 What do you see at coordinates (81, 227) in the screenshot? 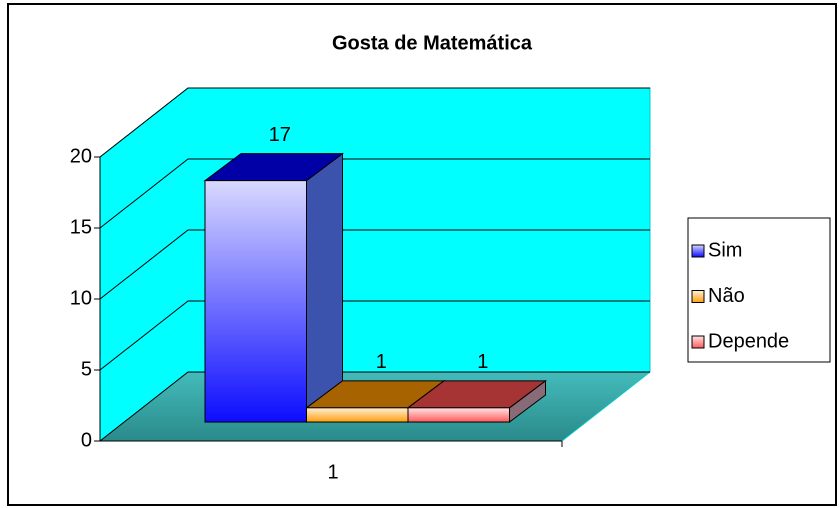
I see `y-tick-label: 15` at bounding box center [81, 227].